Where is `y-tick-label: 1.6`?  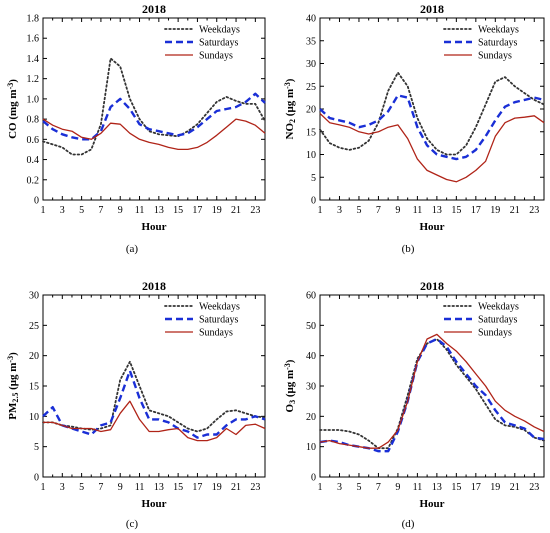
y-tick-label: 1.6 is located at coordinates (33, 39).